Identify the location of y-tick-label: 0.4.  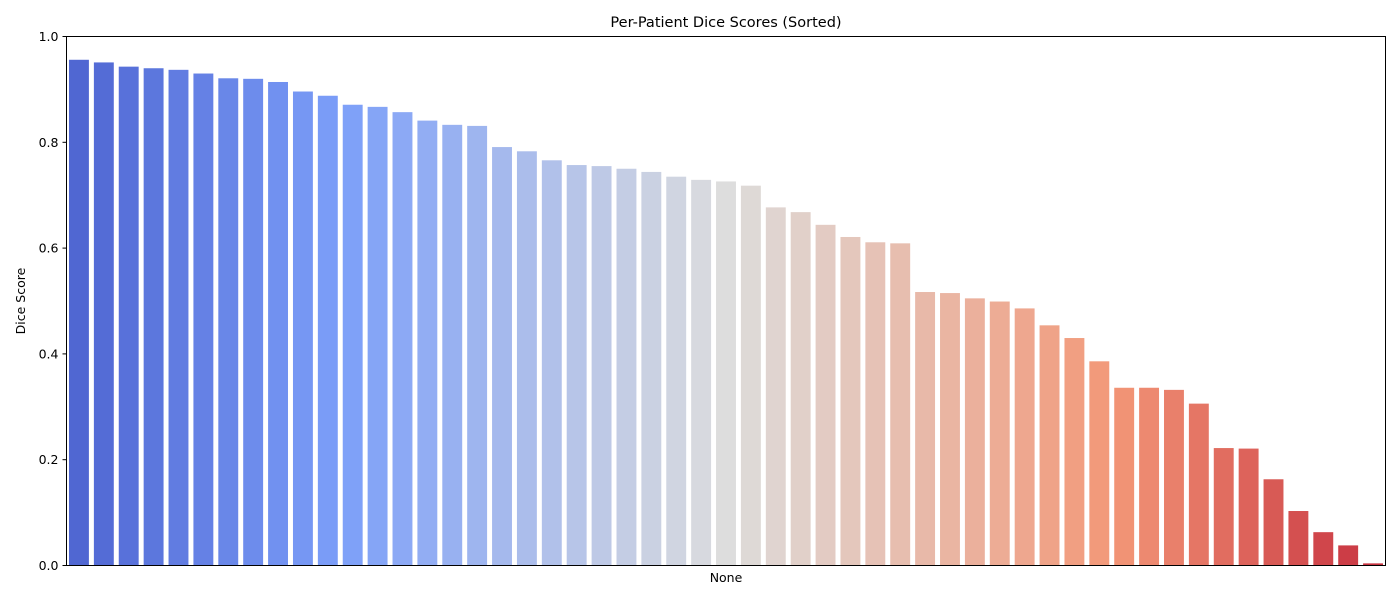
(49, 353).